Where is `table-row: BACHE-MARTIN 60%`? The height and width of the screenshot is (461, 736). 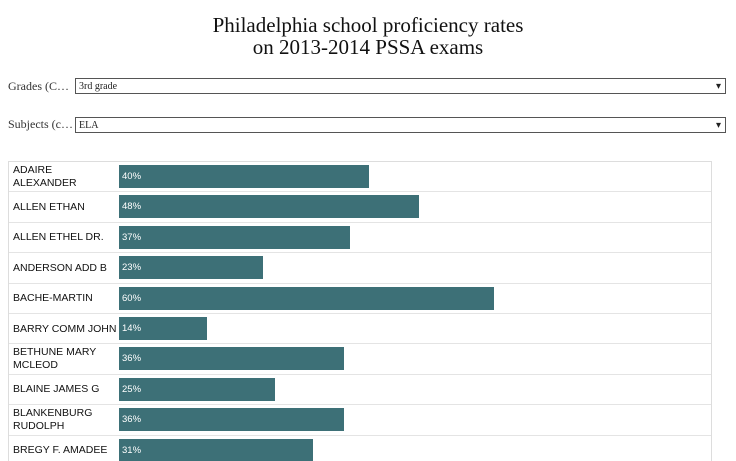 table-row: BACHE-MARTIN 60% is located at coordinates (360, 299).